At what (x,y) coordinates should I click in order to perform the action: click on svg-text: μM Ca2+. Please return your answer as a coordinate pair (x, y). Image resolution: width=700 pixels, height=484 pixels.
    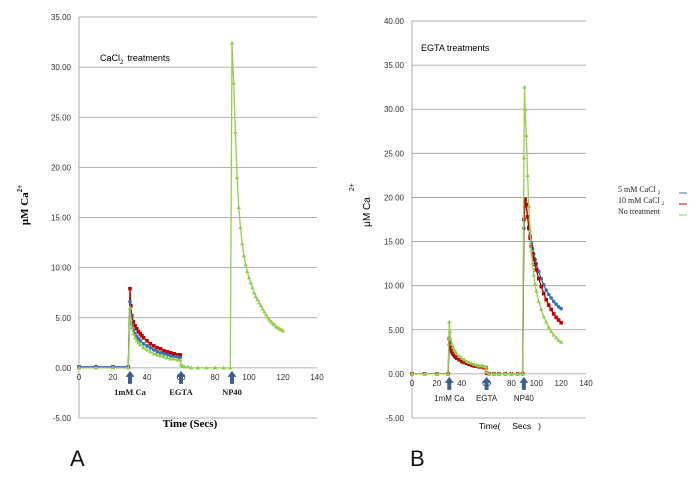
    Looking at the image, I should click on (23, 205).